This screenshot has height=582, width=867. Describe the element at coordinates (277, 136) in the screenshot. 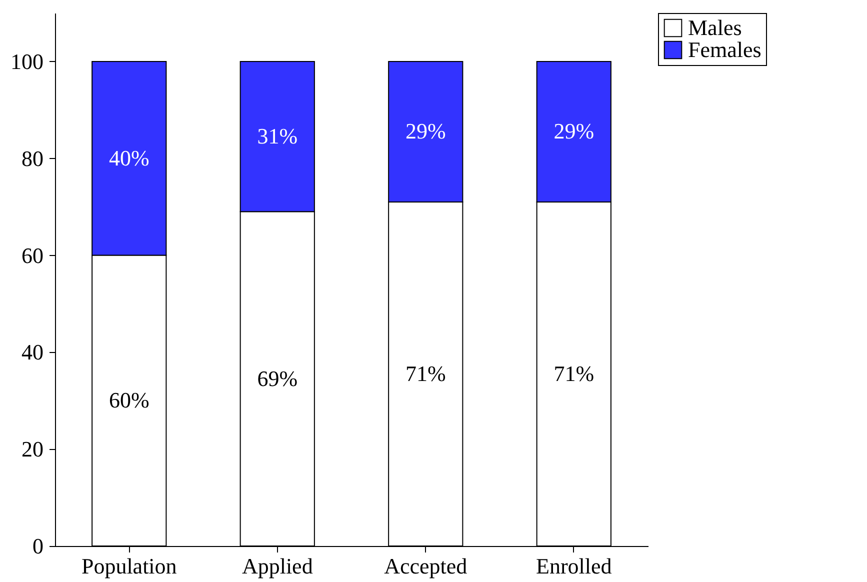

I see `data-label: 31%` at that location.